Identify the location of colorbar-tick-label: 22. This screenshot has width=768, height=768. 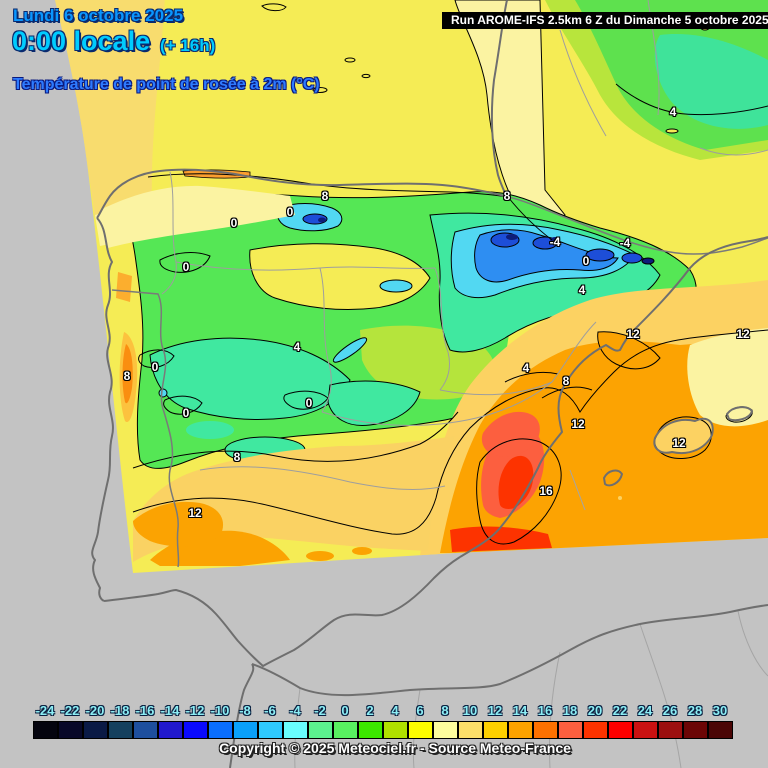
(620, 710).